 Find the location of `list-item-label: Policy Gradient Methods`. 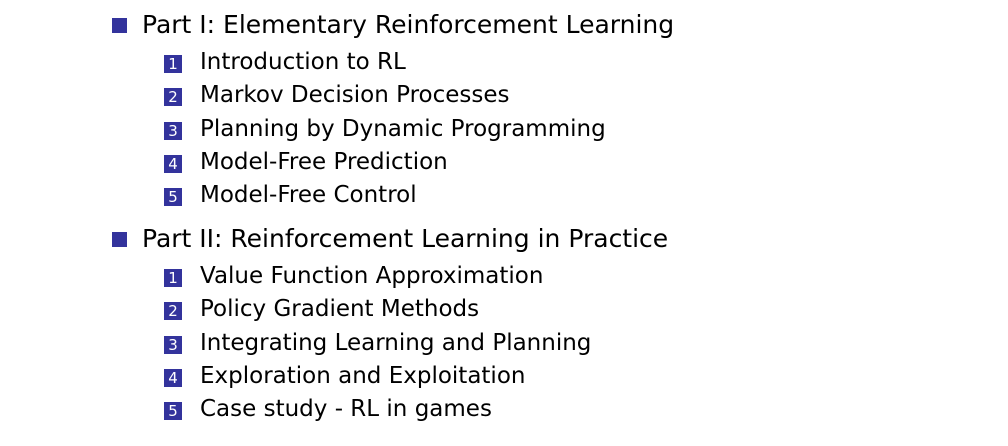

list-item-label: Policy Gradient Methods is located at coordinates (340, 309).